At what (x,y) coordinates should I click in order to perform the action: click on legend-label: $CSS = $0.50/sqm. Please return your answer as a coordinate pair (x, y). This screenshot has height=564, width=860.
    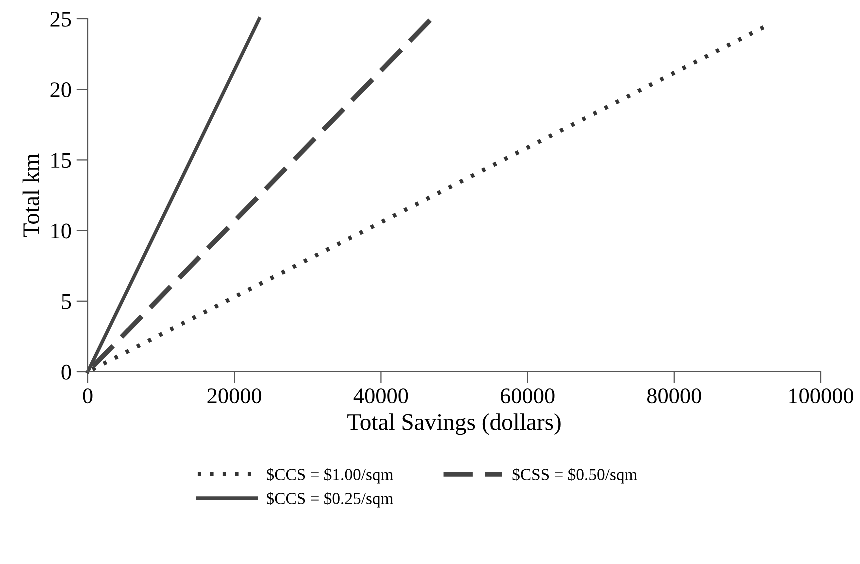
    Looking at the image, I should click on (575, 476).